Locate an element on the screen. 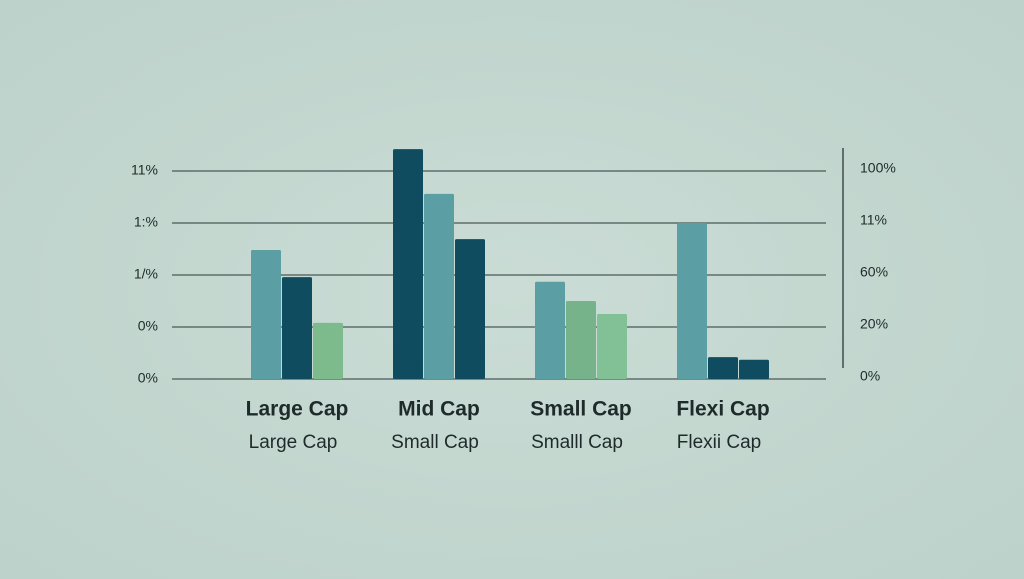 This screenshot has height=579, width=1024. x-tick-label: Mid Cap is located at coordinates (439, 409).